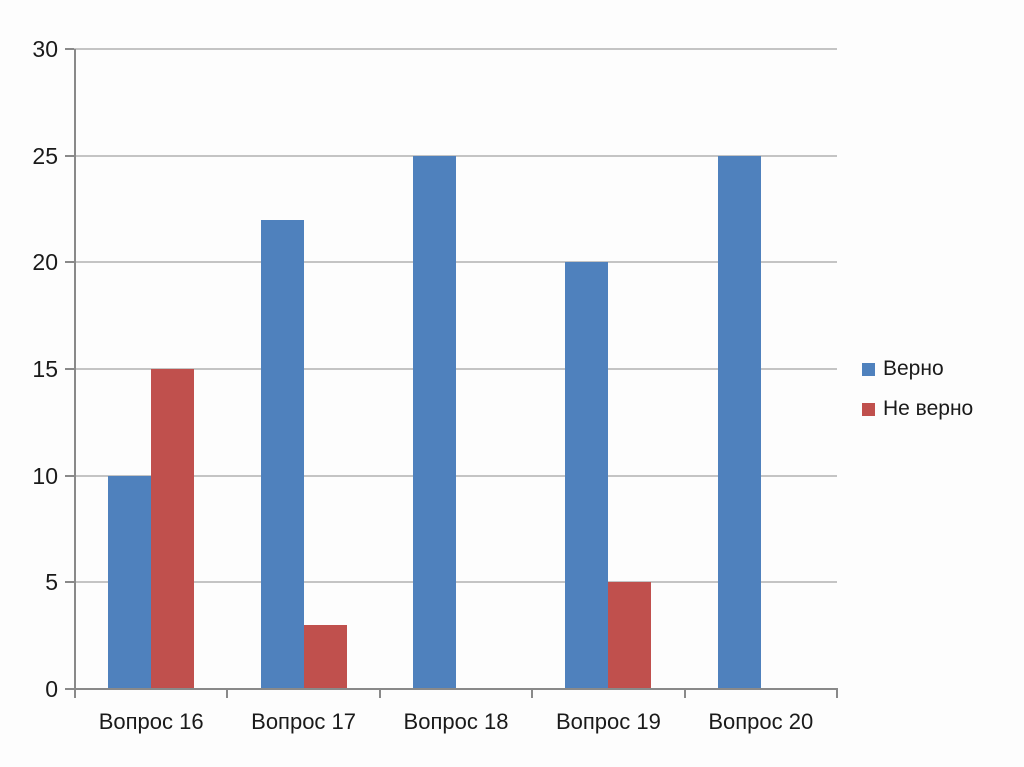  I want to click on y-tick-label: 10, so click(45, 475).